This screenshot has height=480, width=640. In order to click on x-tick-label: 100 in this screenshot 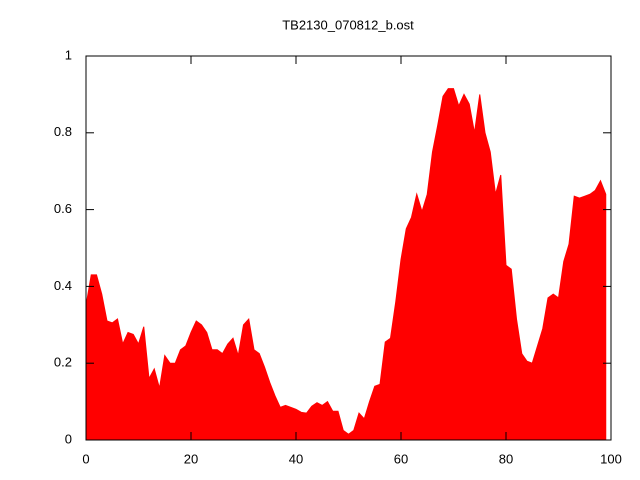, I will do `click(611, 458)`.